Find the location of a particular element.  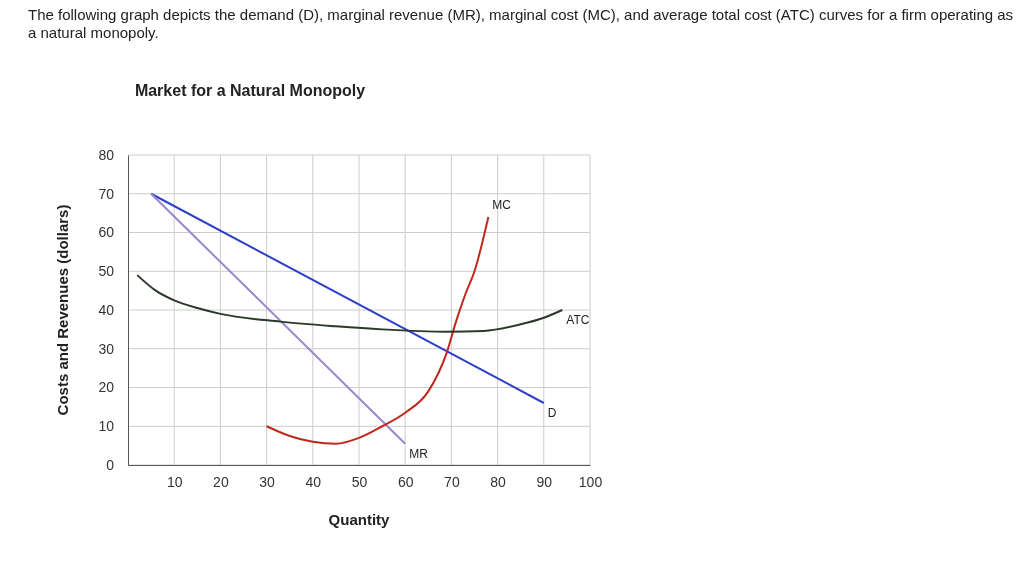

y-tick-label: 70 is located at coordinates (106, 193).